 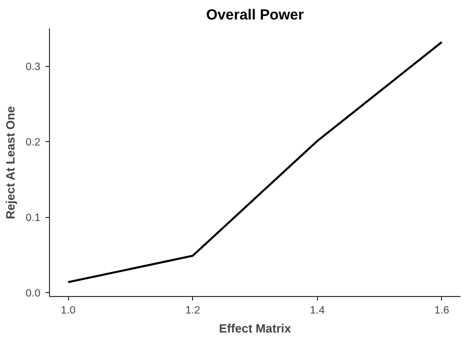 What do you see at coordinates (192, 310) in the screenshot?
I see `x-tick-label: 1.2` at bounding box center [192, 310].